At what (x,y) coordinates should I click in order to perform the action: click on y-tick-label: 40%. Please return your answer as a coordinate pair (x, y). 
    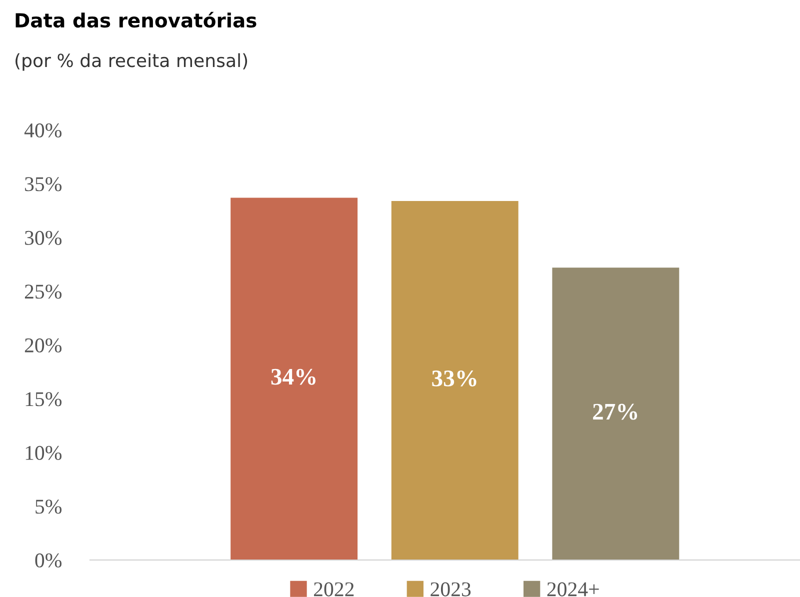
    Looking at the image, I should click on (43, 130).